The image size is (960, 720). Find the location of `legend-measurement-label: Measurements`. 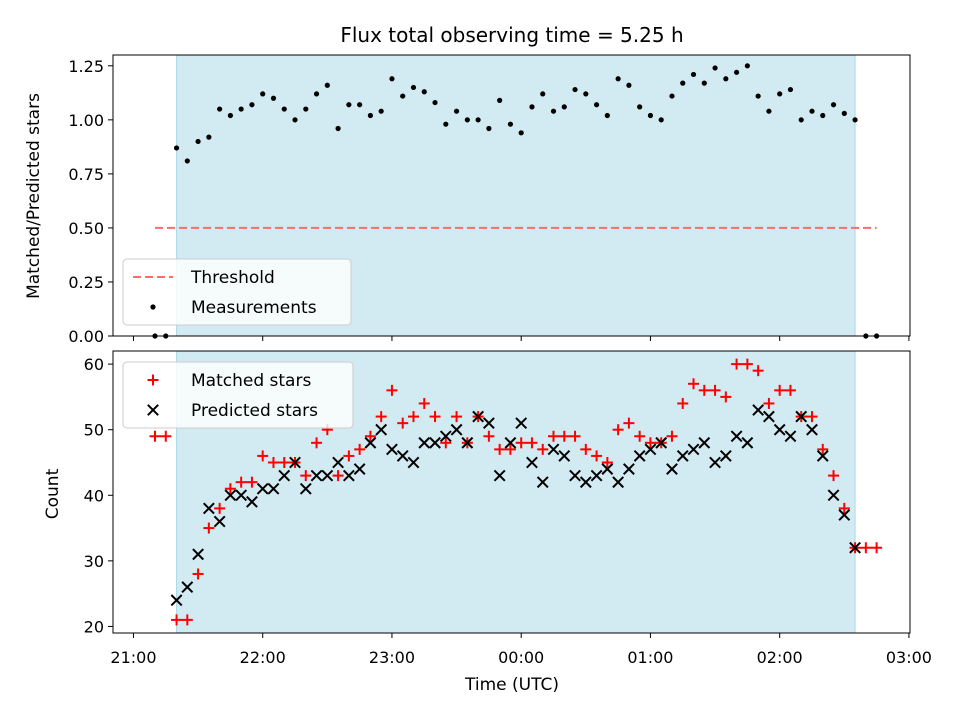

legend-measurement-label: Measurements is located at coordinates (254, 308).